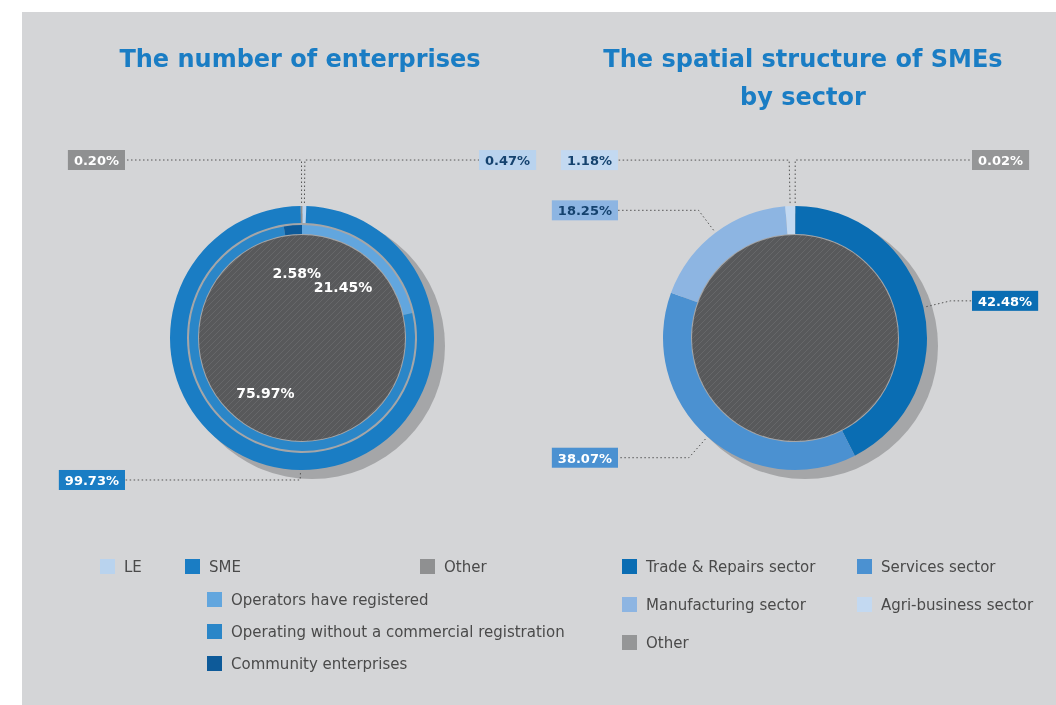 The height and width of the screenshot is (705, 1056). I want to click on legend-label: Services sector, so click(939, 567).